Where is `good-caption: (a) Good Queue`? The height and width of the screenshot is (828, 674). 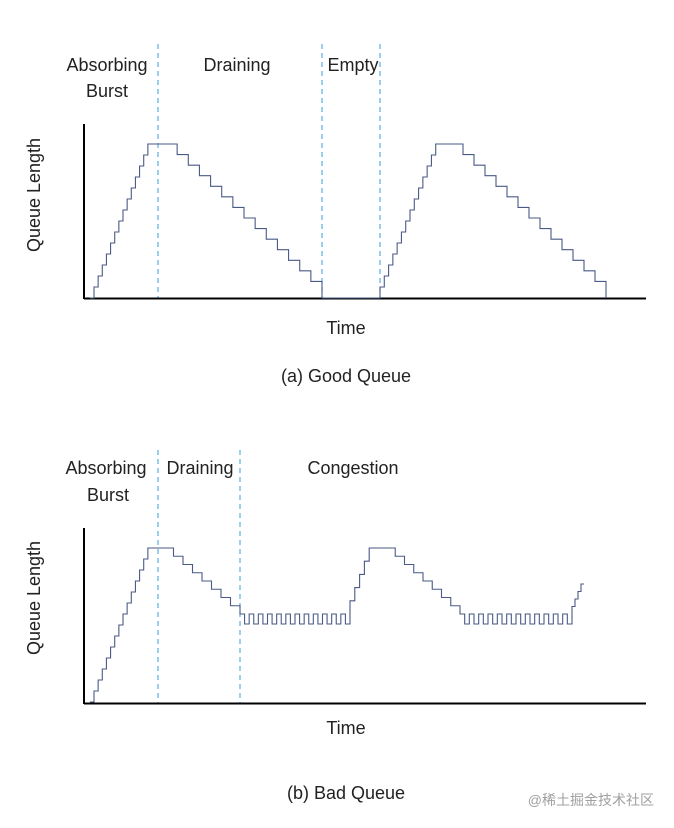 good-caption: (a) Good Queue is located at coordinates (346, 376).